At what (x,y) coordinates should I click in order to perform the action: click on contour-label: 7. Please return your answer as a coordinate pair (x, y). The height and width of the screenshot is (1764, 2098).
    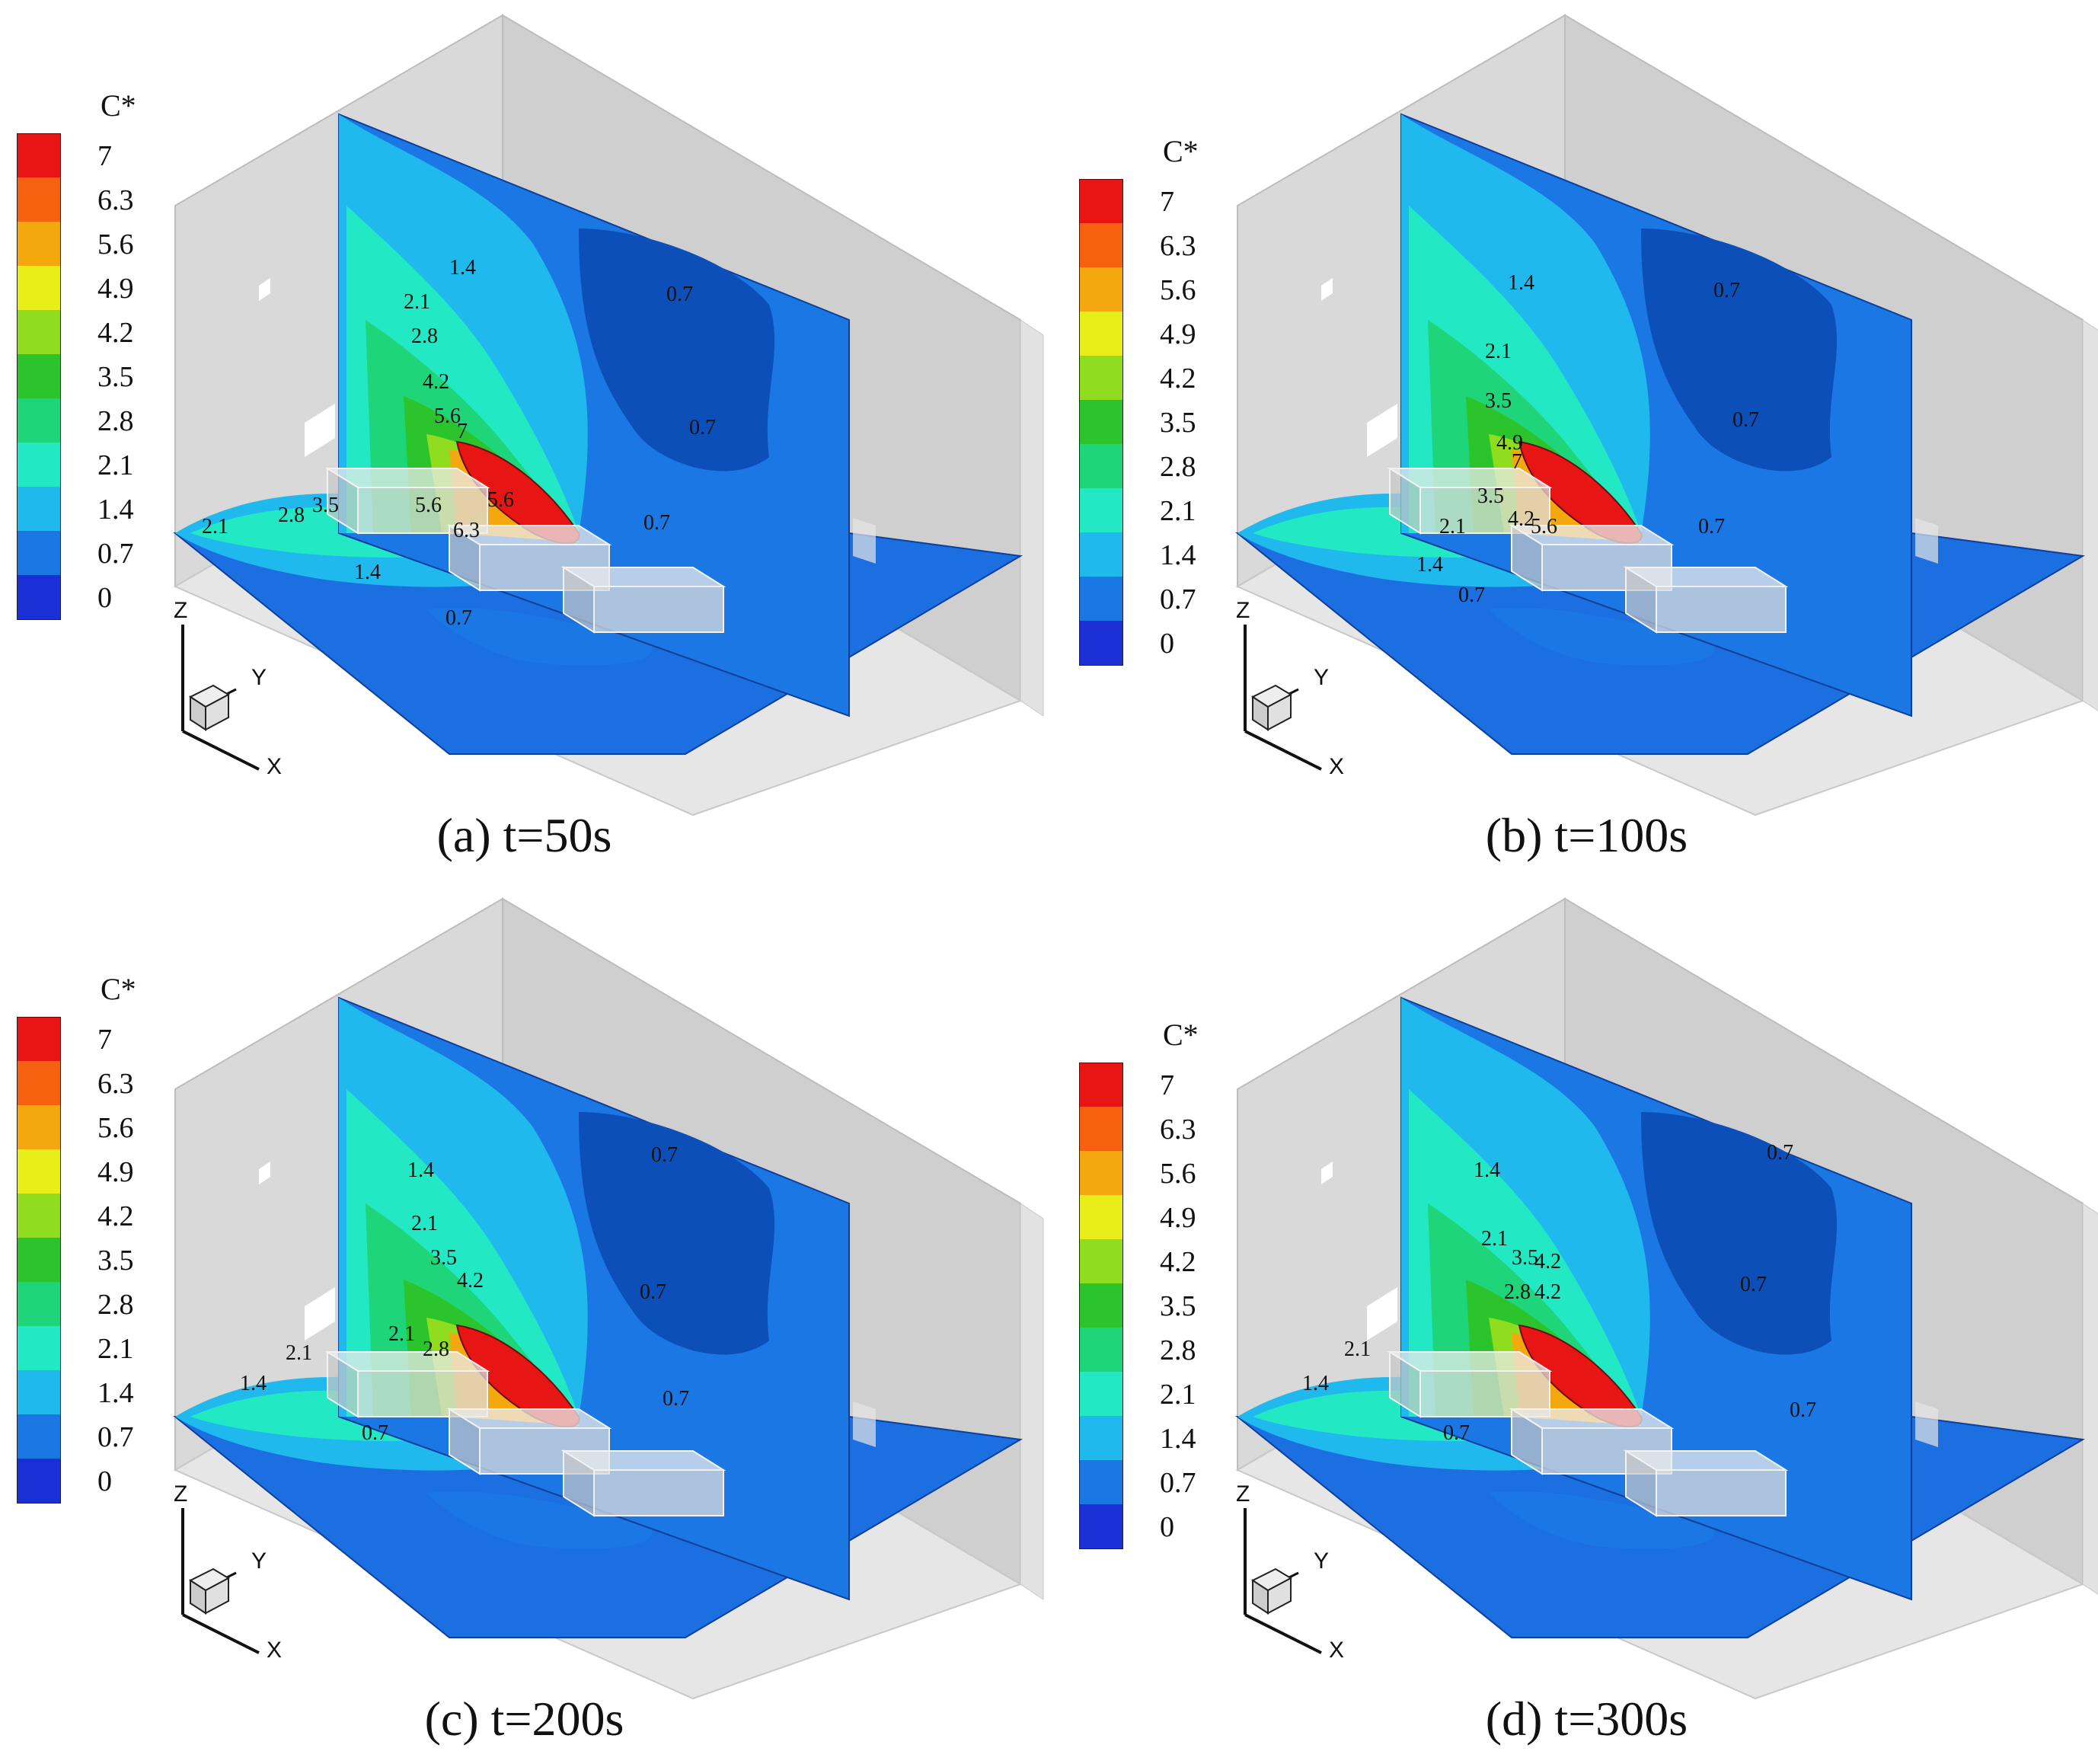
    Looking at the image, I should click on (1517, 462).